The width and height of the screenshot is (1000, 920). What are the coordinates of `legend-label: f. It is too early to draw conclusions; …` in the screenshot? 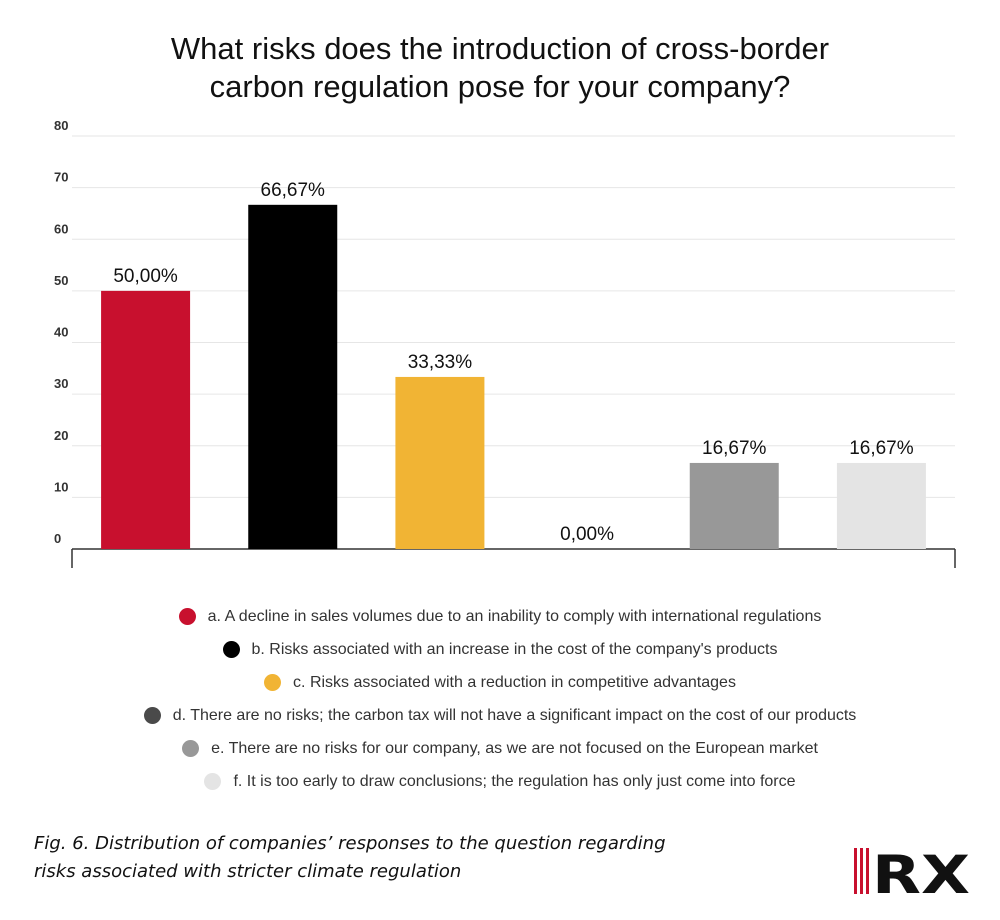 It's located at (514, 781).